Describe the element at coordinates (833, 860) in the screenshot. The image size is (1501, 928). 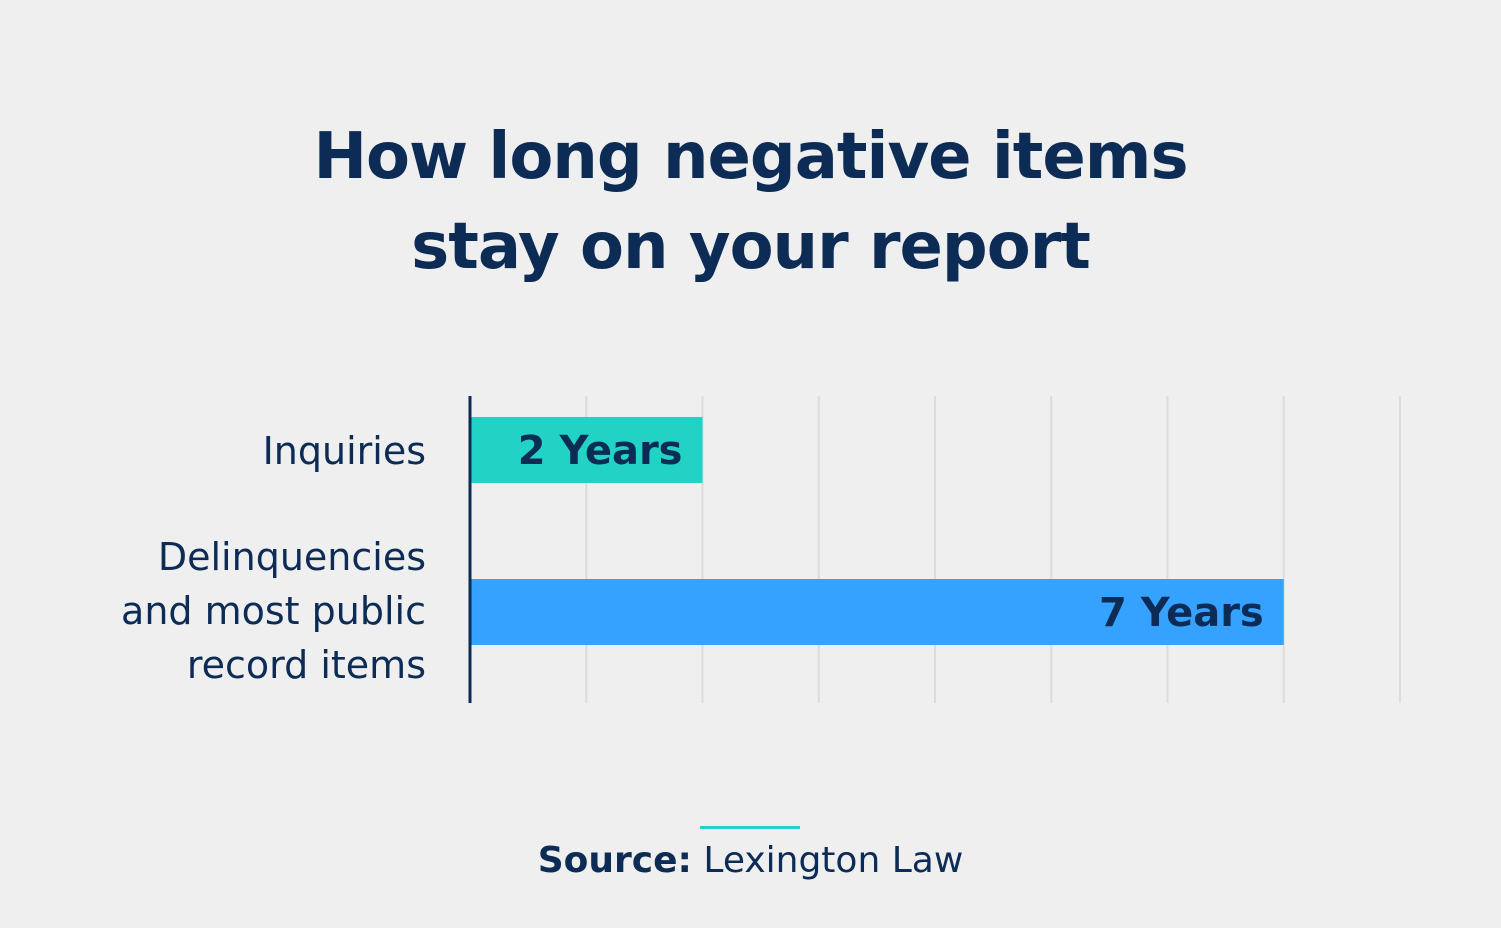
I see `source-value: Lexington Law` at that location.